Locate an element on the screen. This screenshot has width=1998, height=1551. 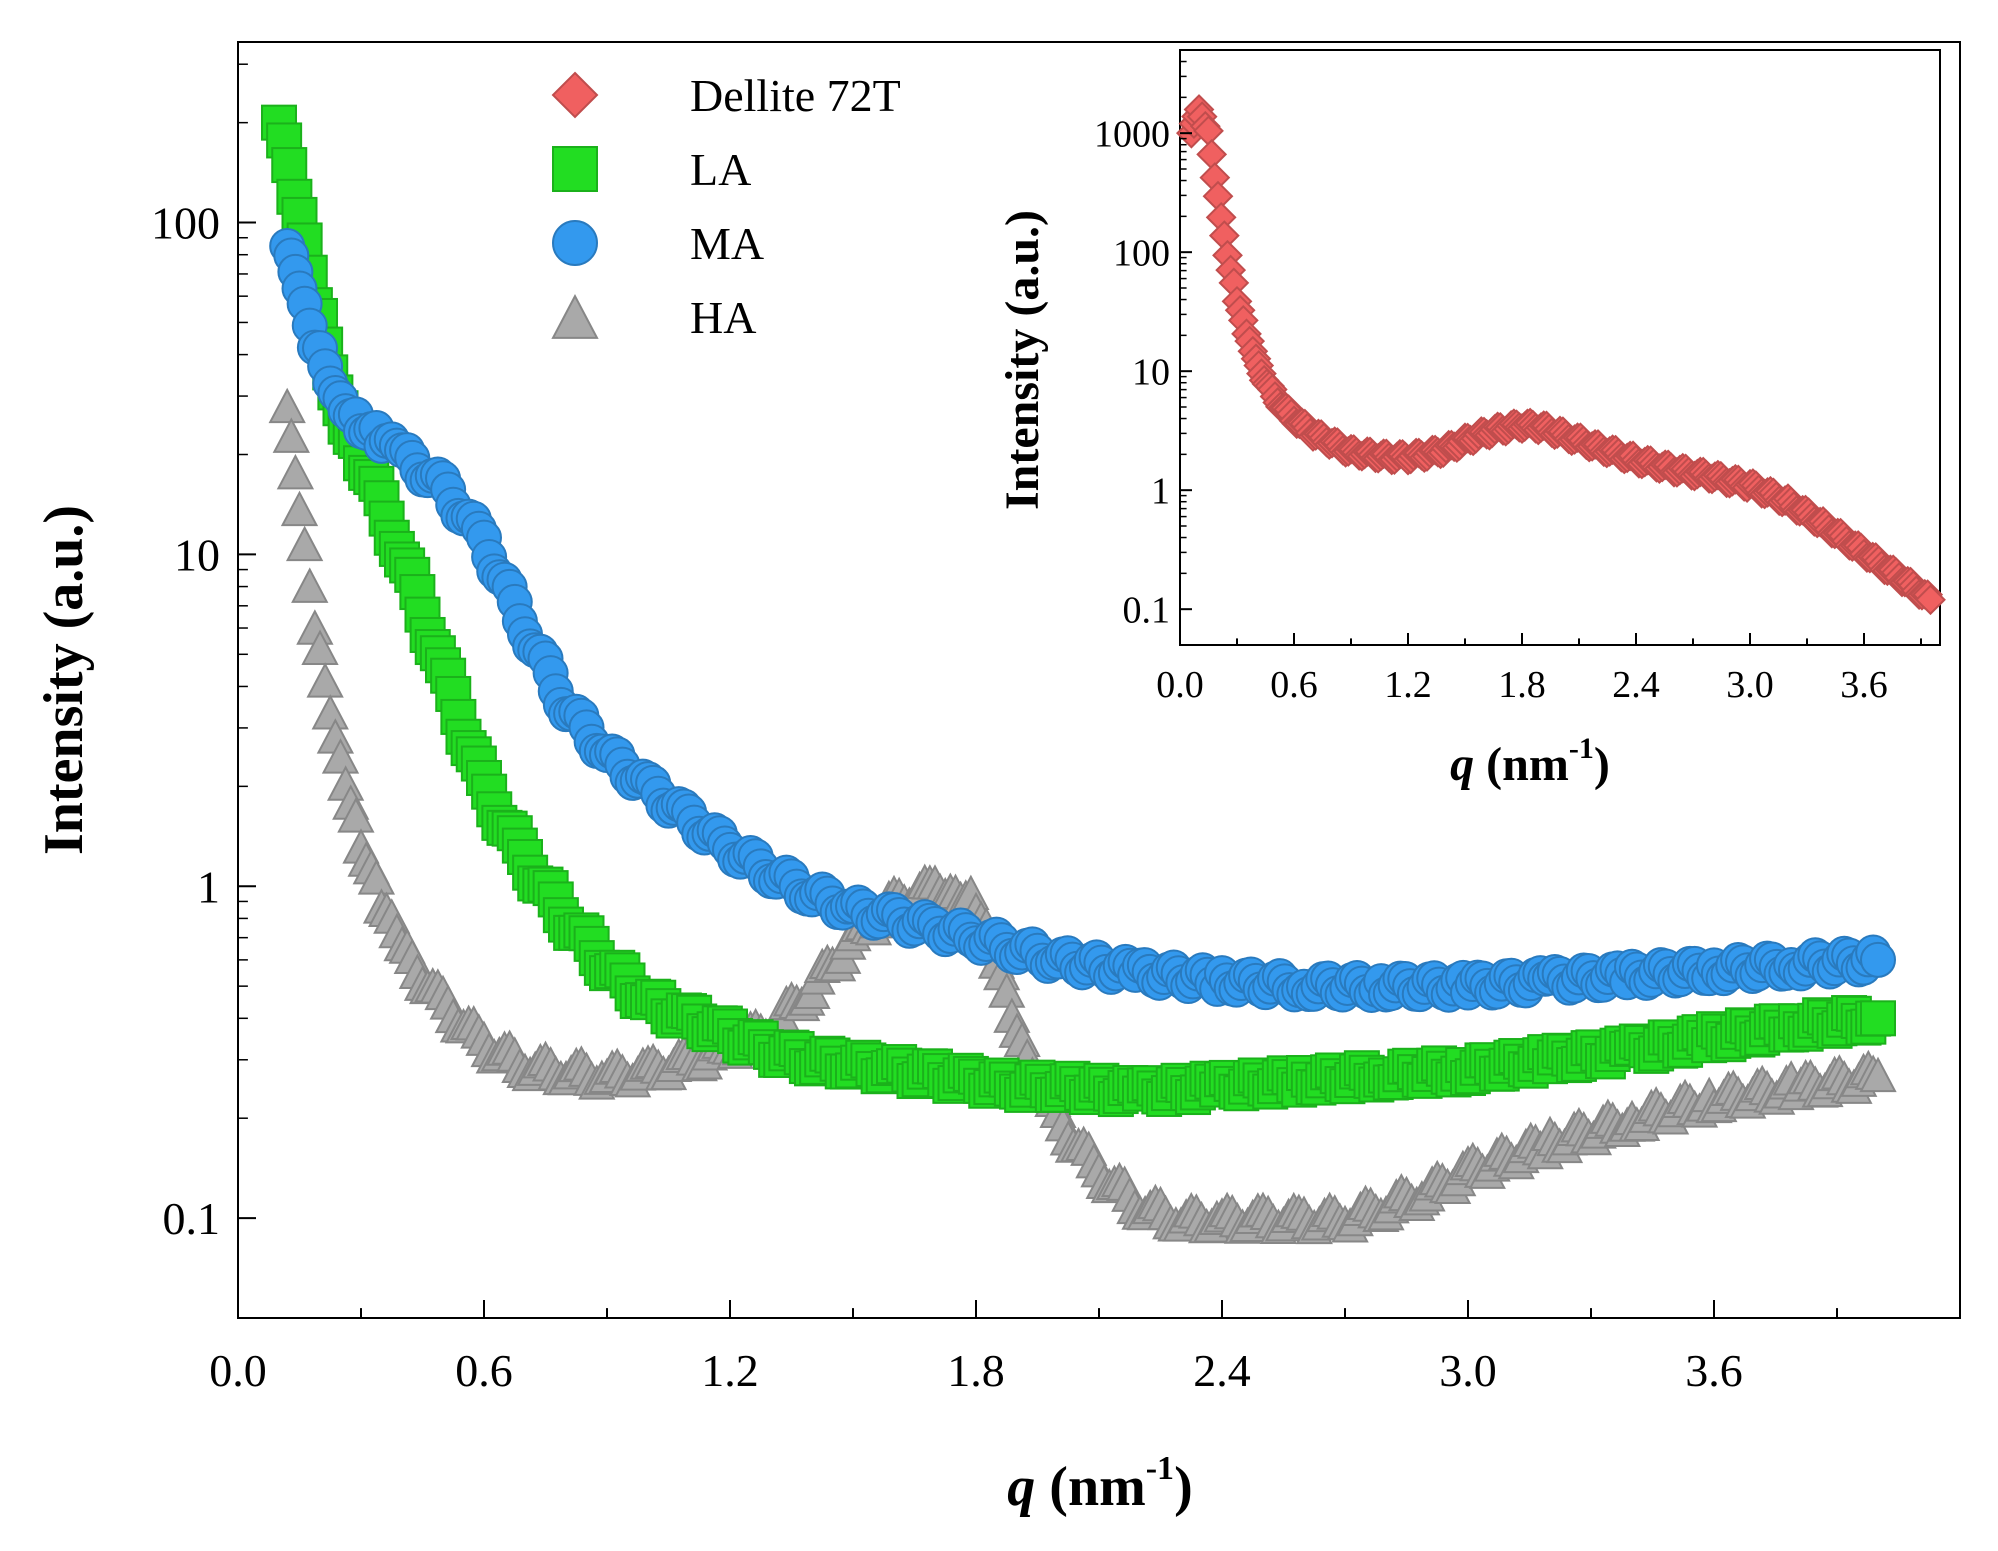
main-x-tick-label: 0.0 is located at coordinates (238, 1370).